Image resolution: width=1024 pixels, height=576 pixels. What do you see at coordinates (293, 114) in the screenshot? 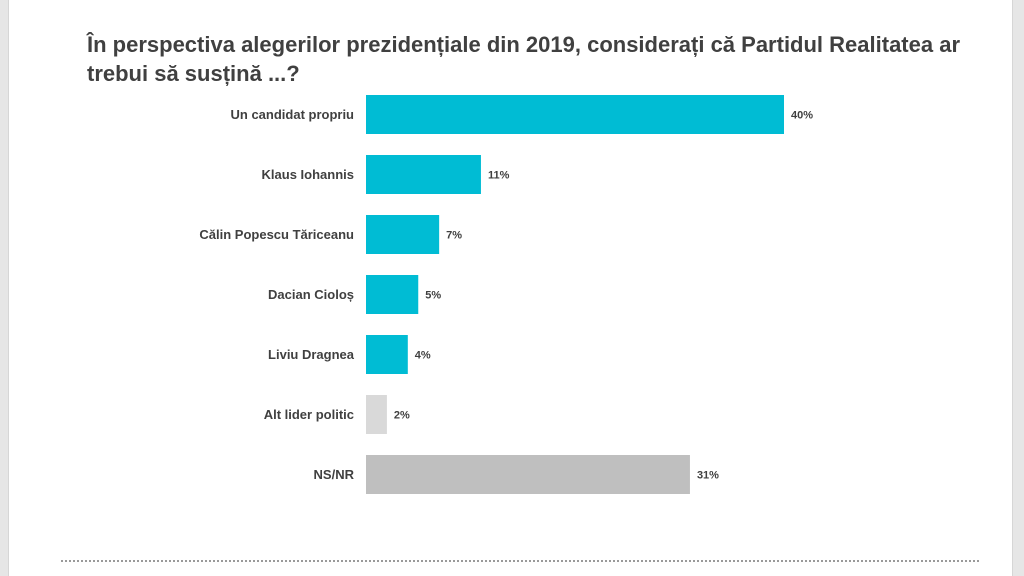
I see `category-label: Un candidat propriu` at bounding box center [293, 114].